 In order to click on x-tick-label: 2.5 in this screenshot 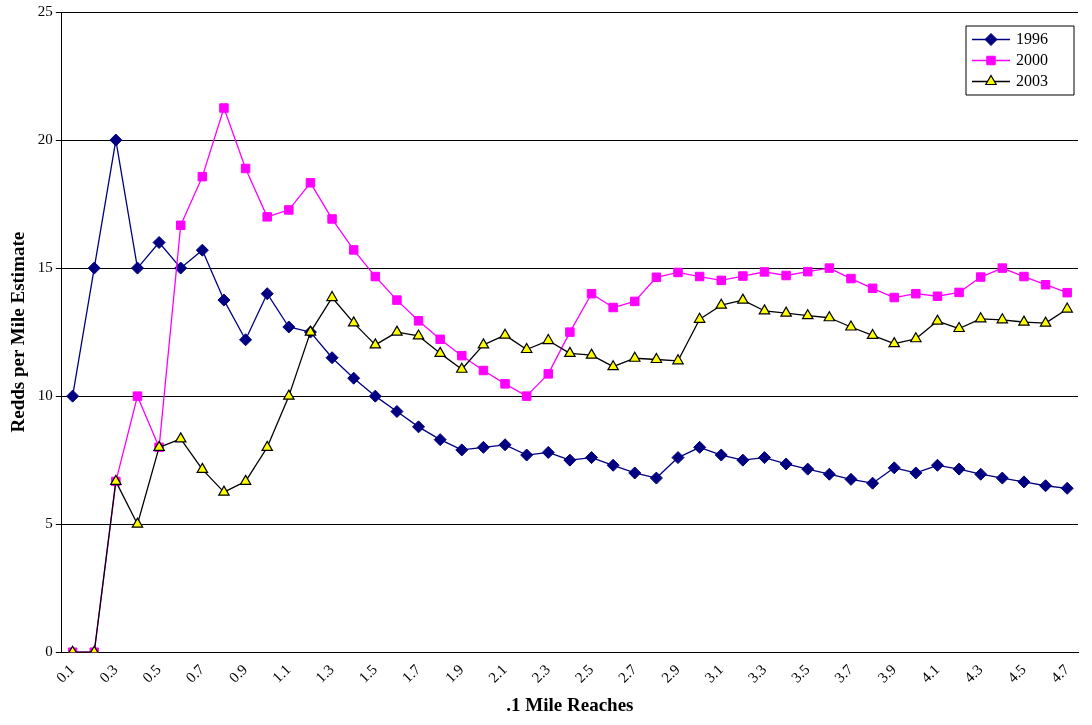, I will do `click(584, 673)`.